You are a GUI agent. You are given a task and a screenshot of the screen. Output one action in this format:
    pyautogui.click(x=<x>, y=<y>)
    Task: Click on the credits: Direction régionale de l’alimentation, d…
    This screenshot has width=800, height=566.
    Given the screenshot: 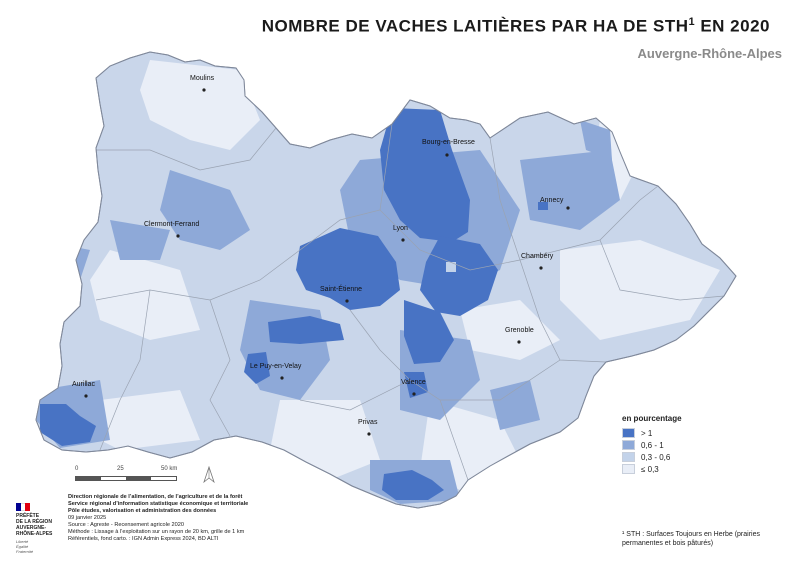 What is the action you would take?
    pyautogui.click(x=188, y=518)
    